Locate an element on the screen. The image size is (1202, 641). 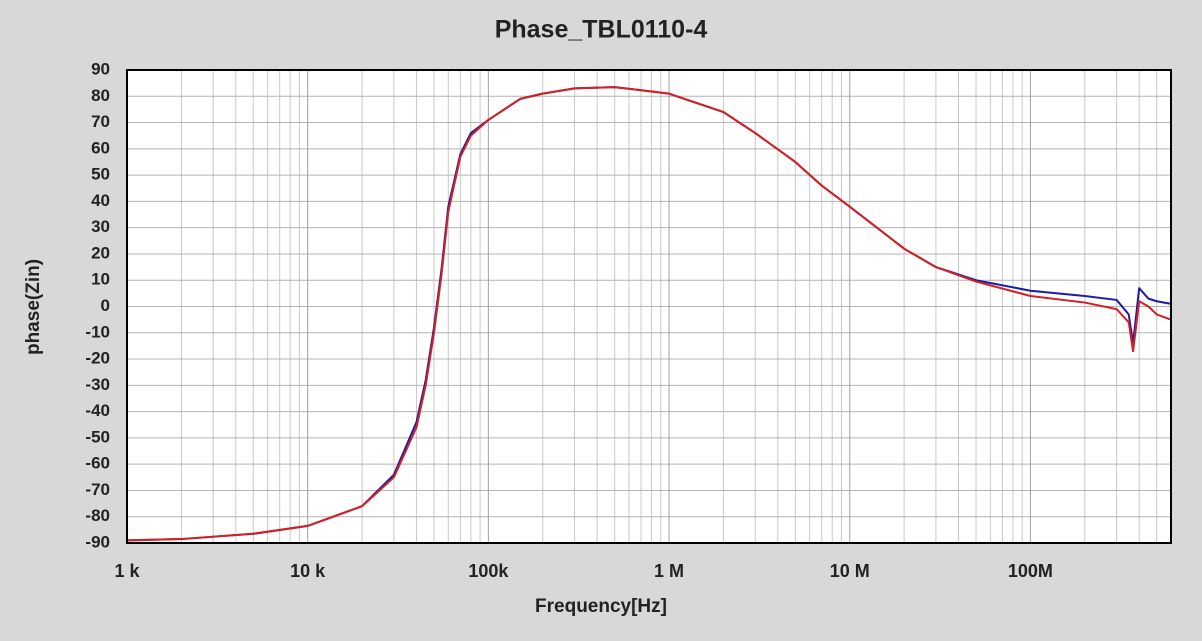
y-tick-label: -30 is located at coordinates (97, 384).